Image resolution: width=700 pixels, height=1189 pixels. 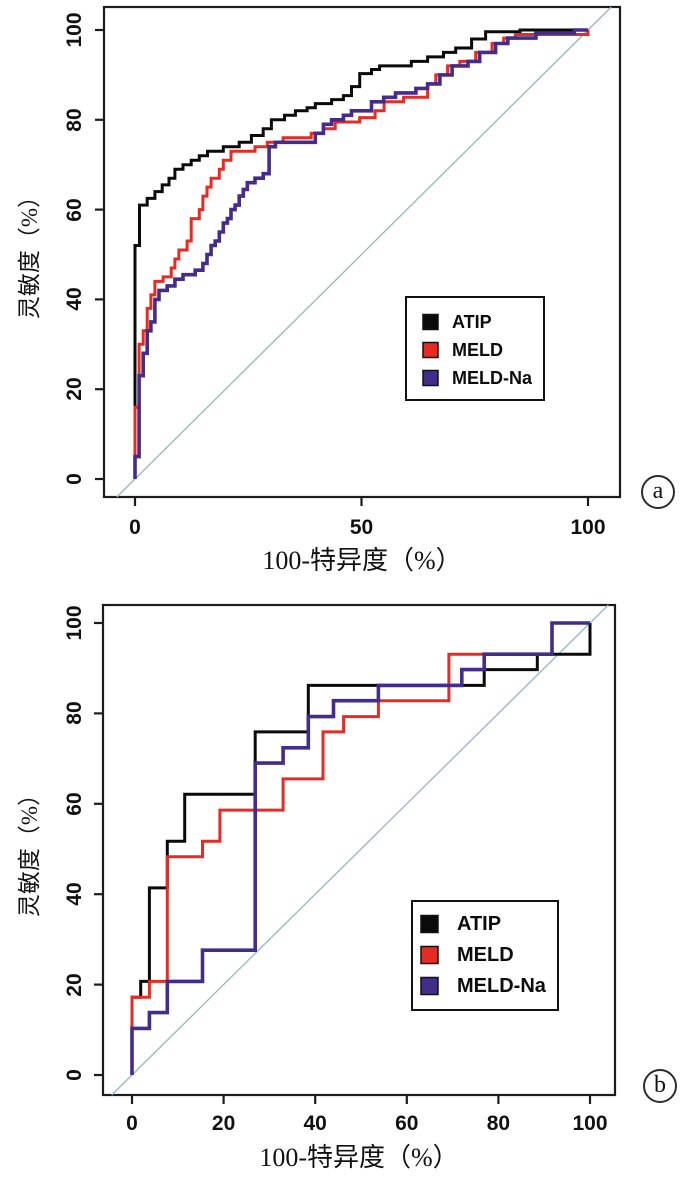 What do you see at coordinates (359, 1157) in the screenshot?
I see `x-axis-title-panel-b: 100-特异度（%）` at bounding box center [359, 1157].